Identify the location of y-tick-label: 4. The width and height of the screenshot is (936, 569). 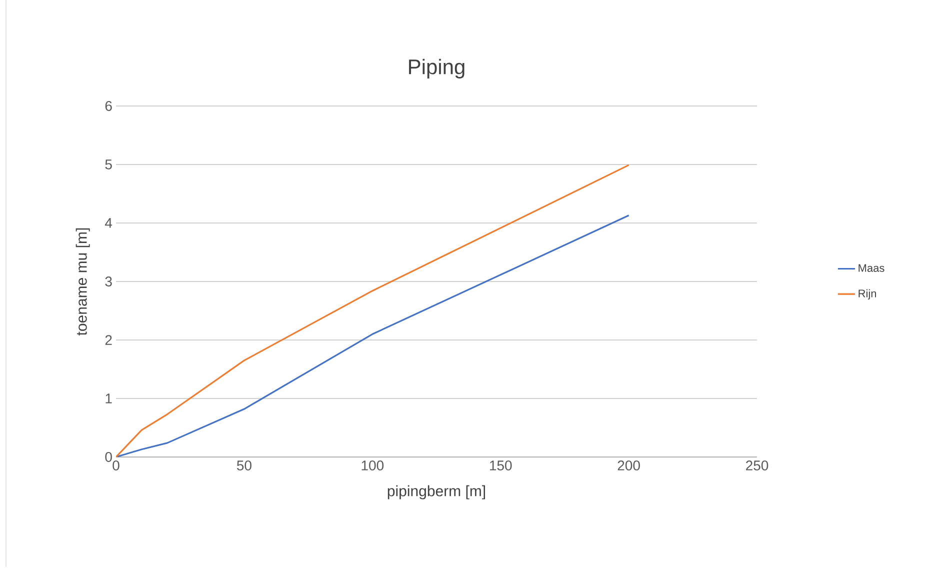
(108, 223).